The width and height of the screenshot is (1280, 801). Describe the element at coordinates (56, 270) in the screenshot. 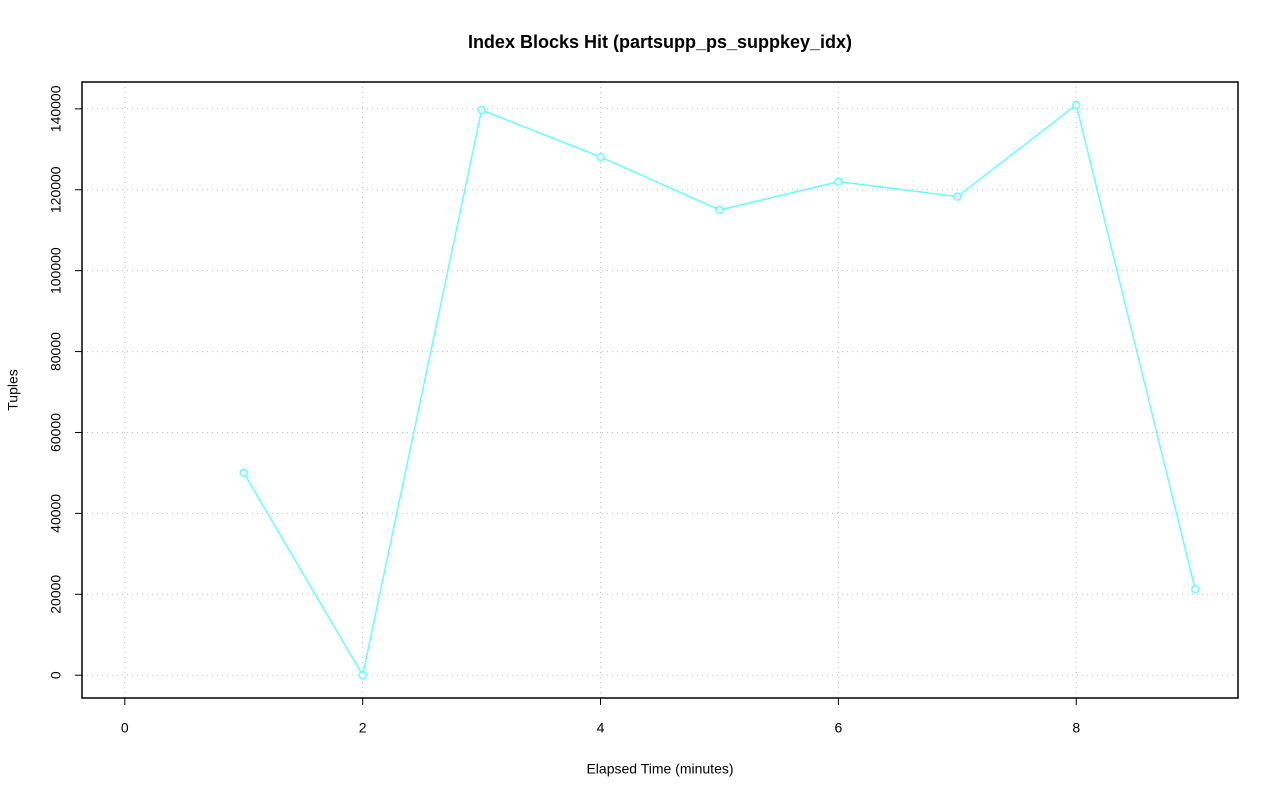

I see `y-tick-label: 100000` at that location.